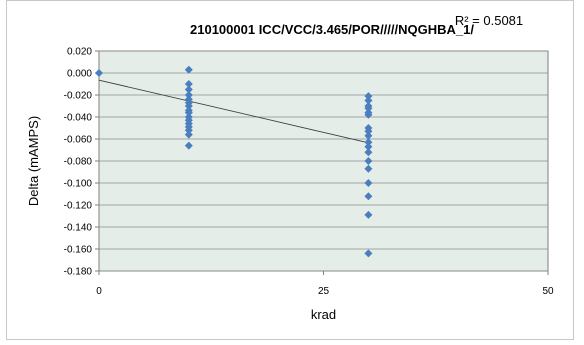 The image size is (584, 345). Describe the element at coordinates (78, 162) in the screenshot. I see `y-tick-label: -0.080` at that location.